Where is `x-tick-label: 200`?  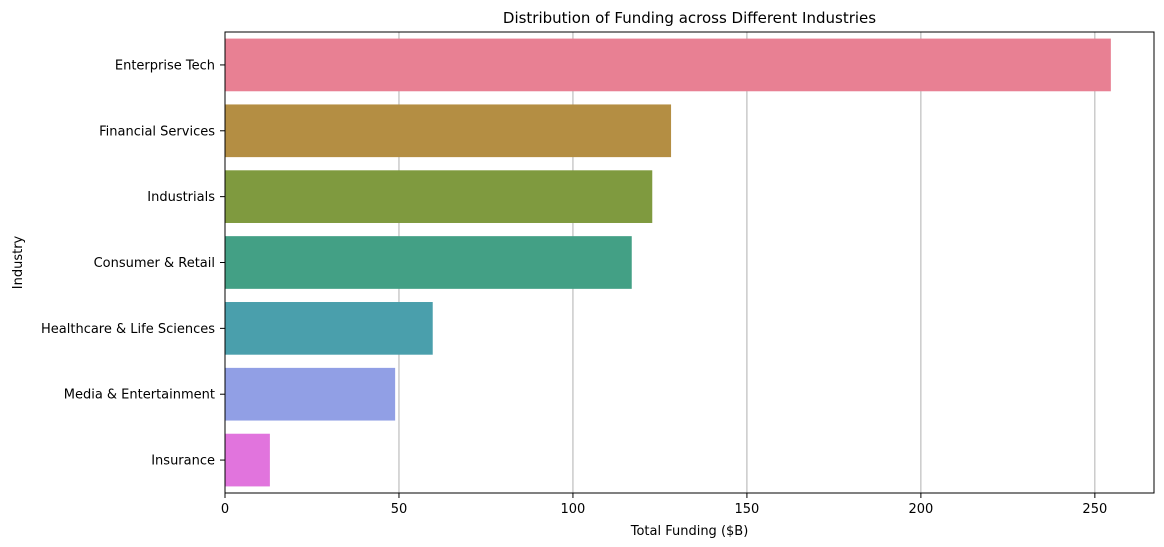
x-tick-label: 200 is located at coordinates (920, 509).